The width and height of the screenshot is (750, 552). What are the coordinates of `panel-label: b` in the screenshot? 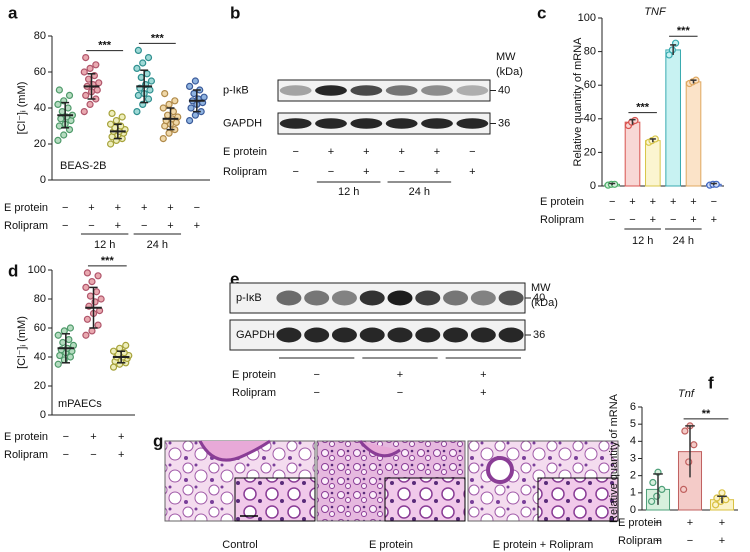 It's located at (235, 12).